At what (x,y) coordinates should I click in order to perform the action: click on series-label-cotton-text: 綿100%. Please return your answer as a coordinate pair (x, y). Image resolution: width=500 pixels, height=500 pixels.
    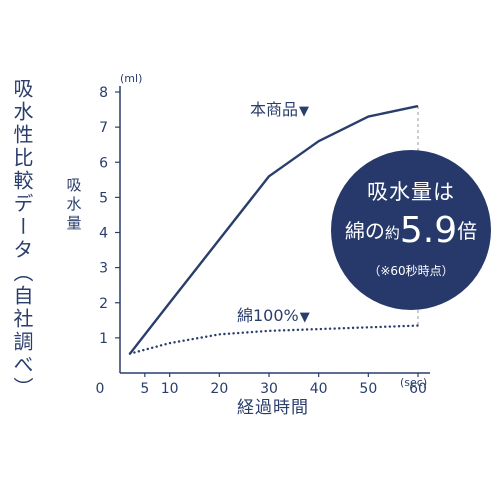
    Looking at the image, I should click on (268, 315).